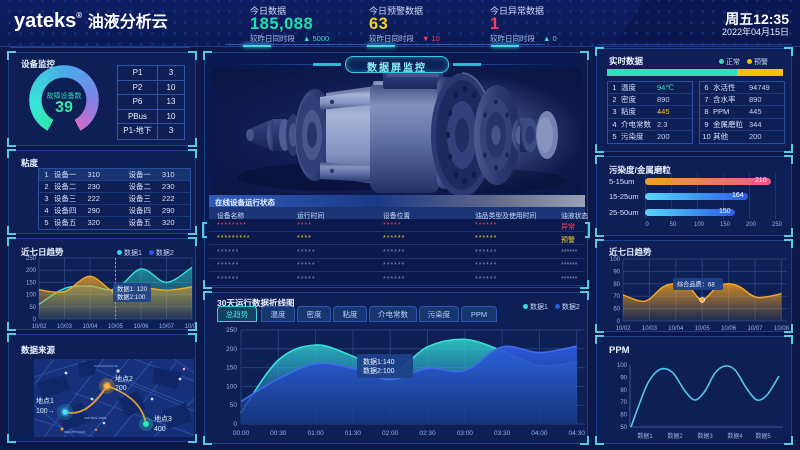 Image resolution: width=800 pixels, height=450 pixels. Describe the element at coordinates (390, 433) in the screenshot. I see `svg-text: 02:00` at that location.